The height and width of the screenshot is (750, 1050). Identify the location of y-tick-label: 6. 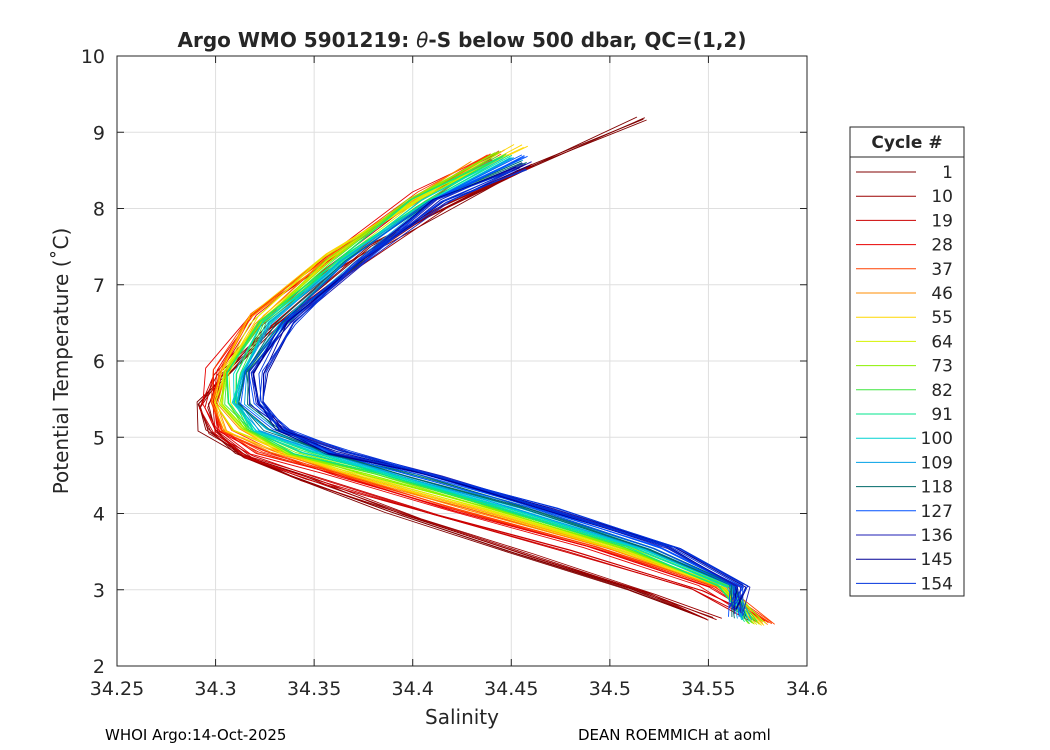
(99, 362).